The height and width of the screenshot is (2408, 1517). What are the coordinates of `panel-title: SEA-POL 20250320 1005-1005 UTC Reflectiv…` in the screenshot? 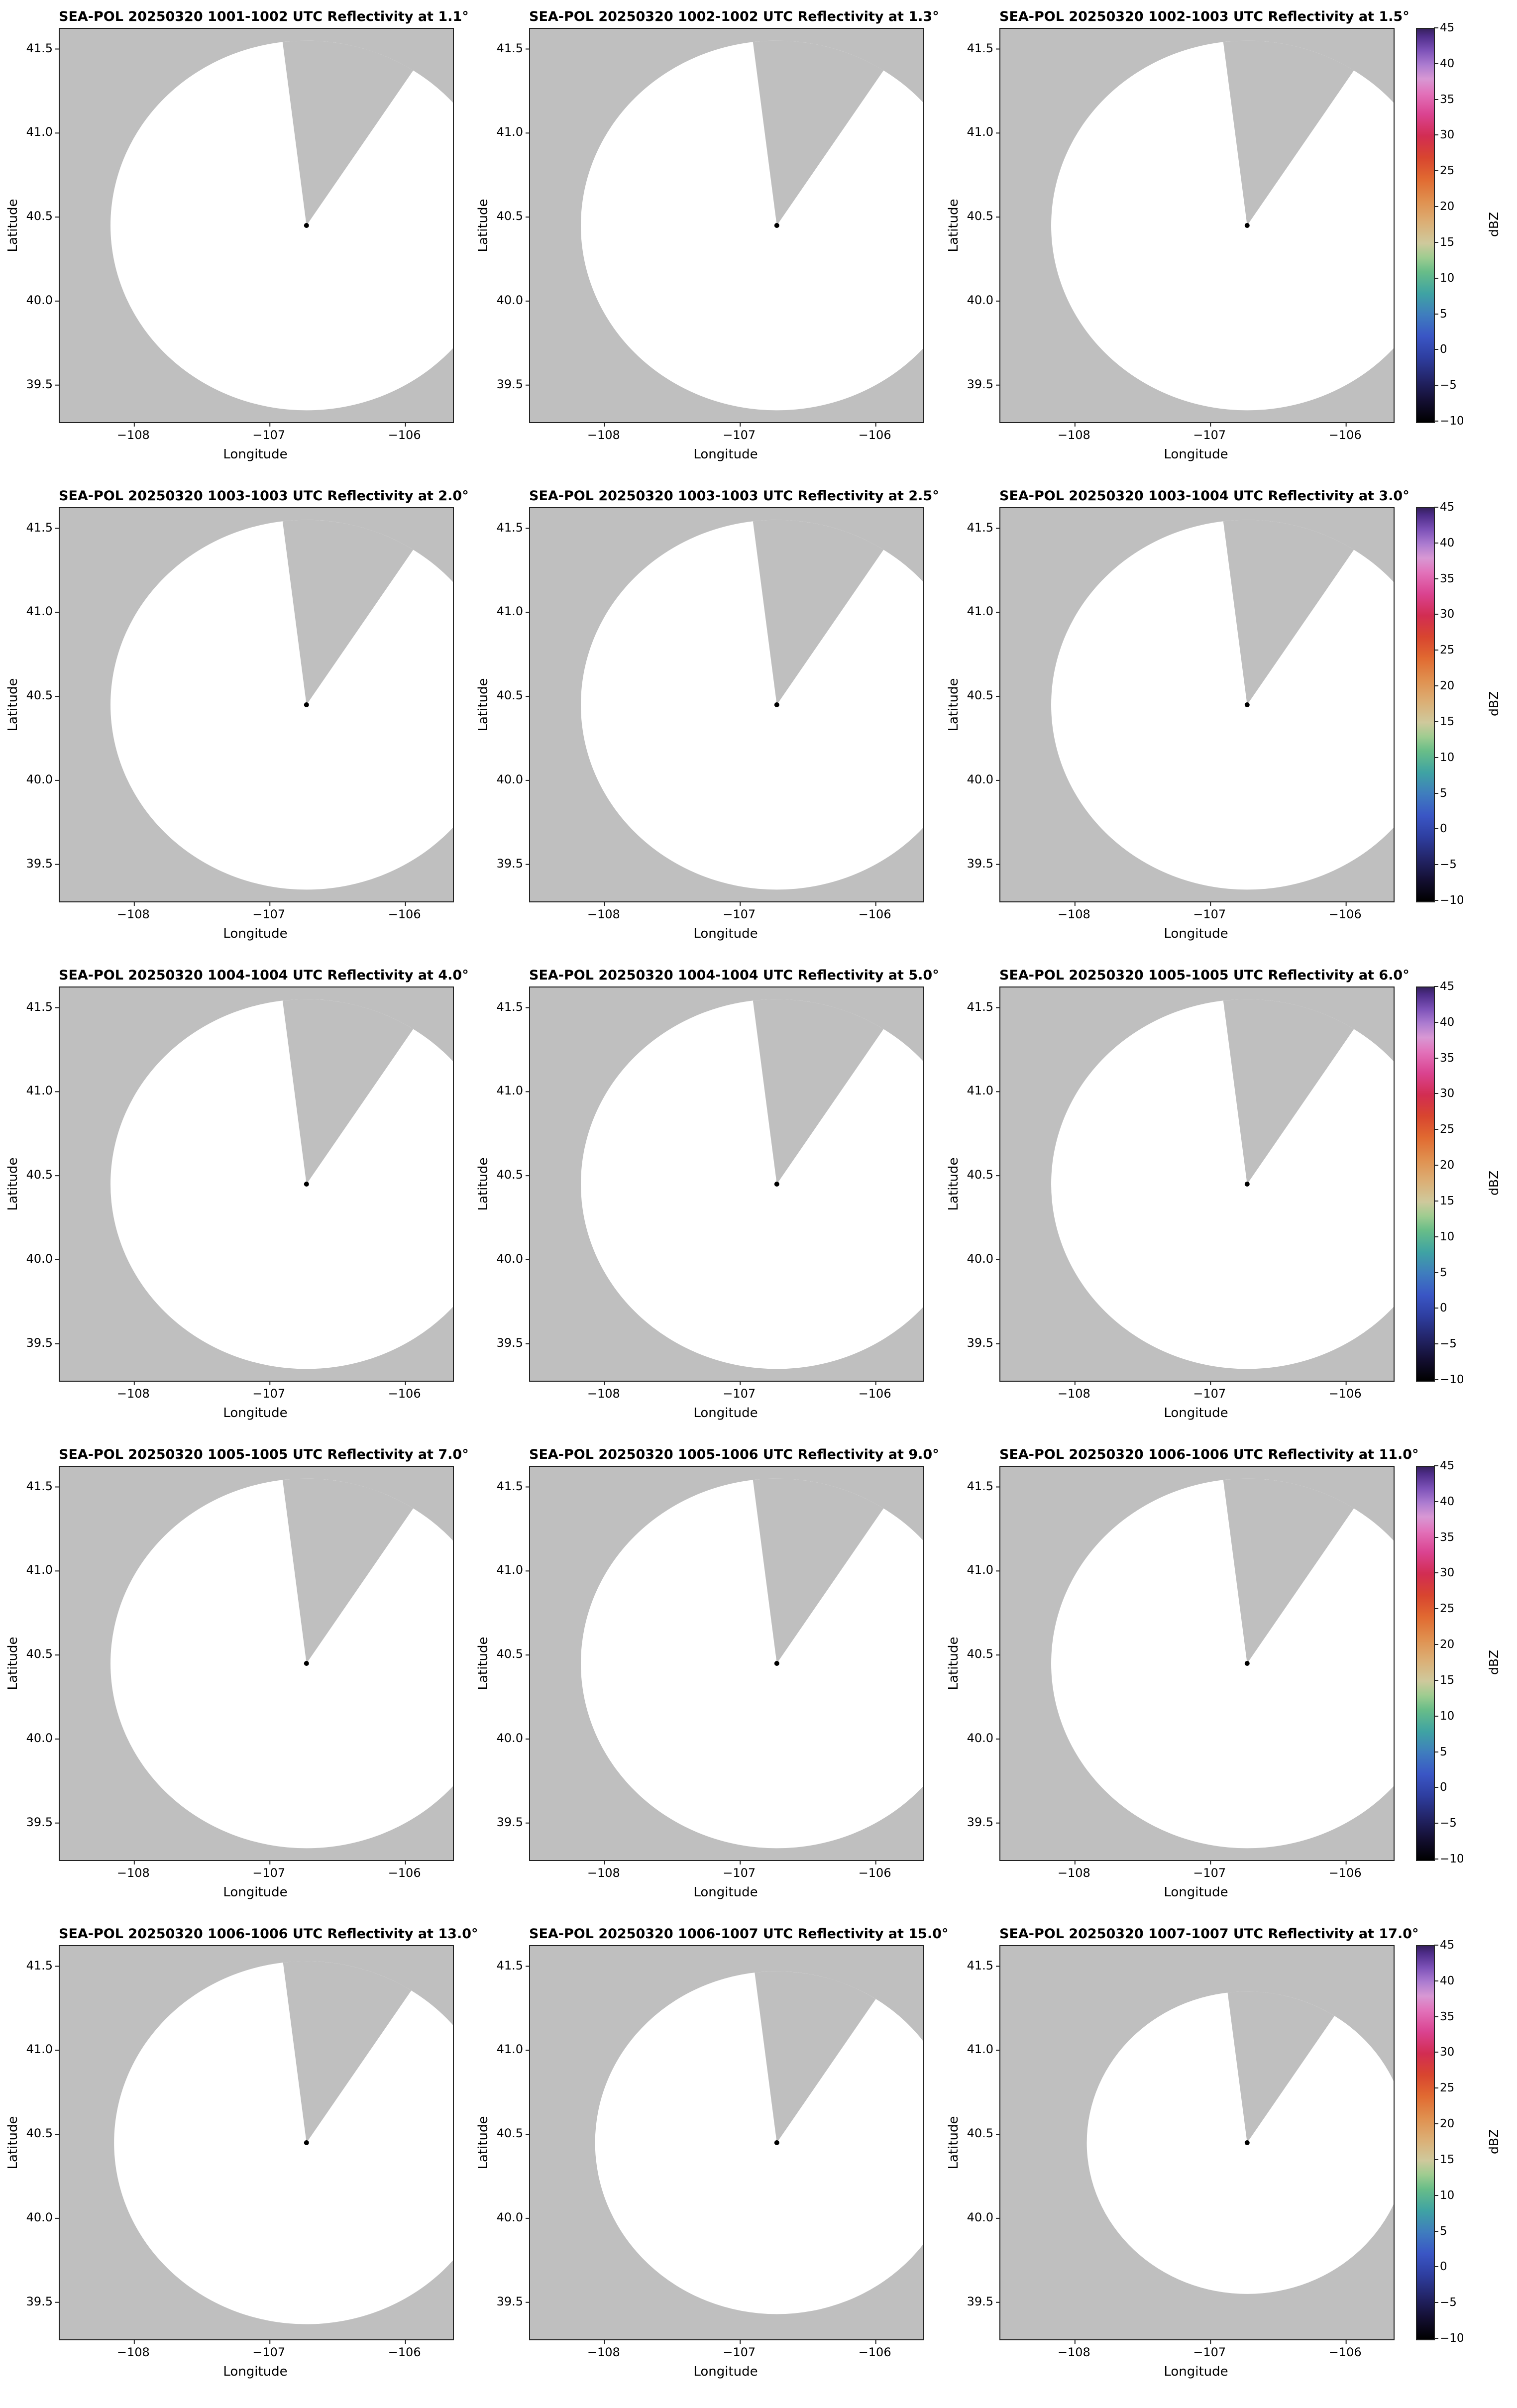 It's located at (1204, 975).